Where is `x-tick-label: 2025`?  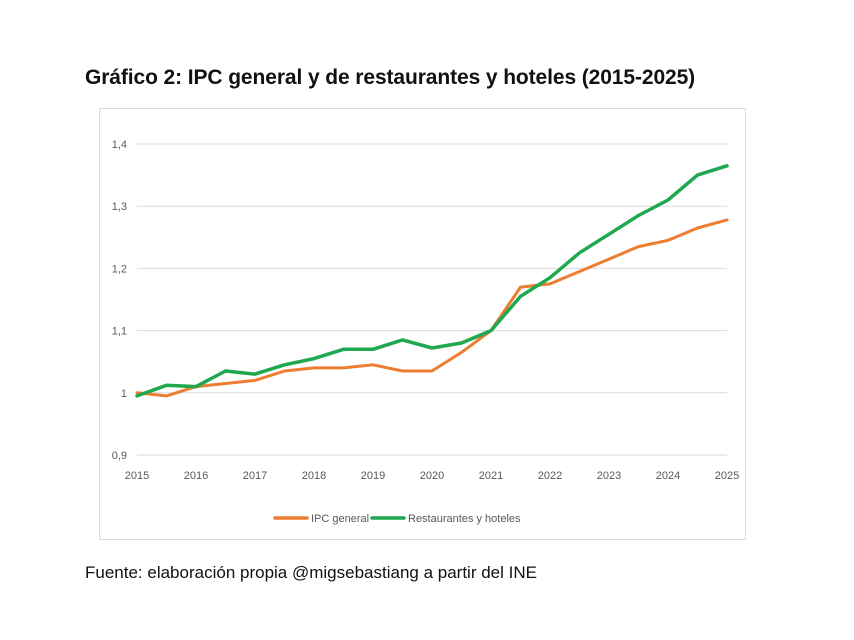
x-tick-label: 2025 is located at coordinates (727, 476).